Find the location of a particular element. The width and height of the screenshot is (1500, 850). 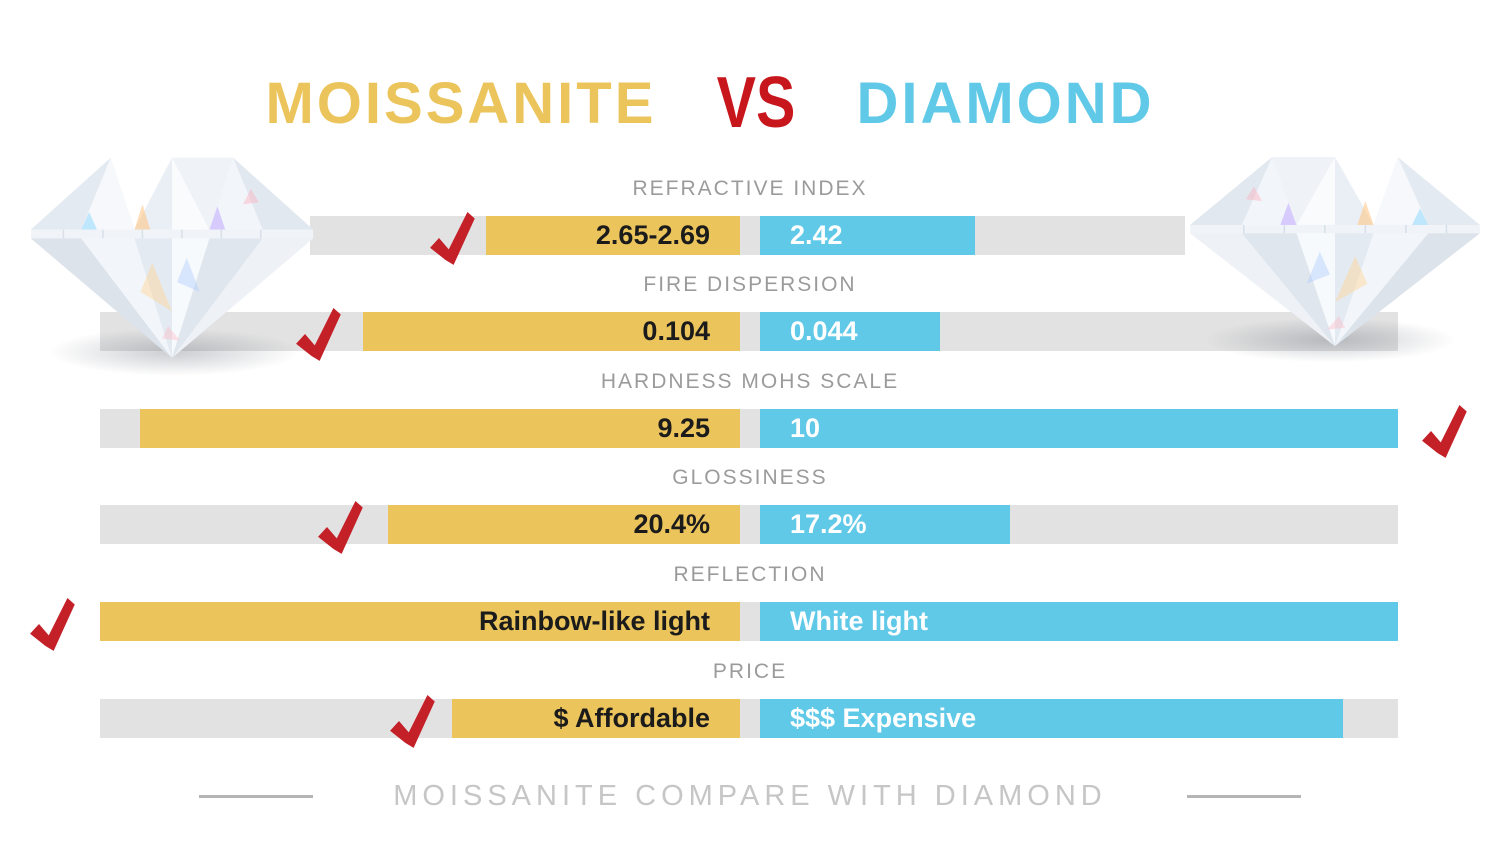

page-title: MOISSANITE VS DIAMOND is located at coordinates (730, 103).